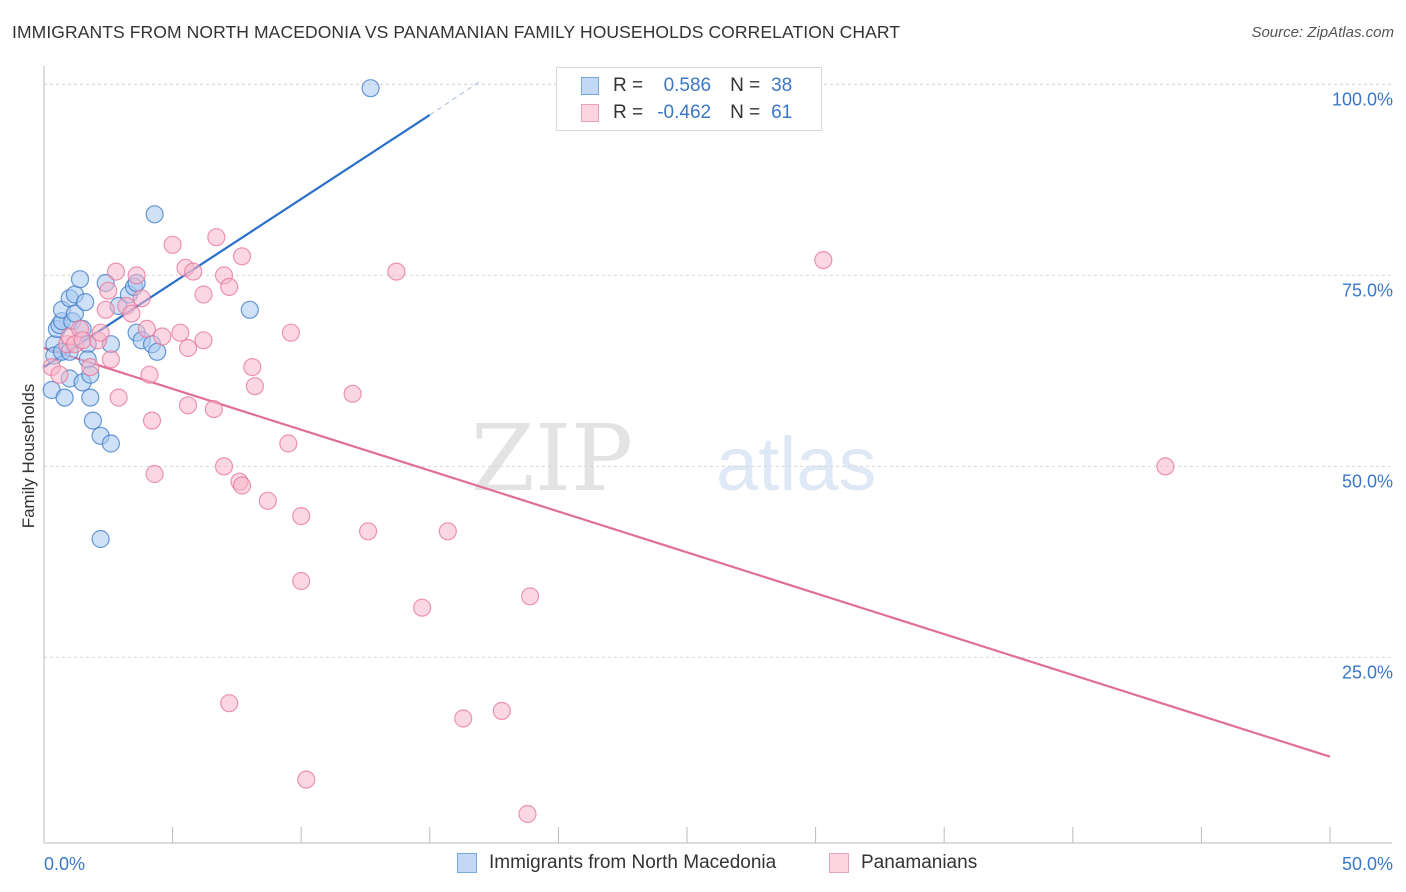 The image size is (1406, 892). Describe the element at coordinates (782, 112) in the screenshot. I see `legend-n-value: 61` at that location.